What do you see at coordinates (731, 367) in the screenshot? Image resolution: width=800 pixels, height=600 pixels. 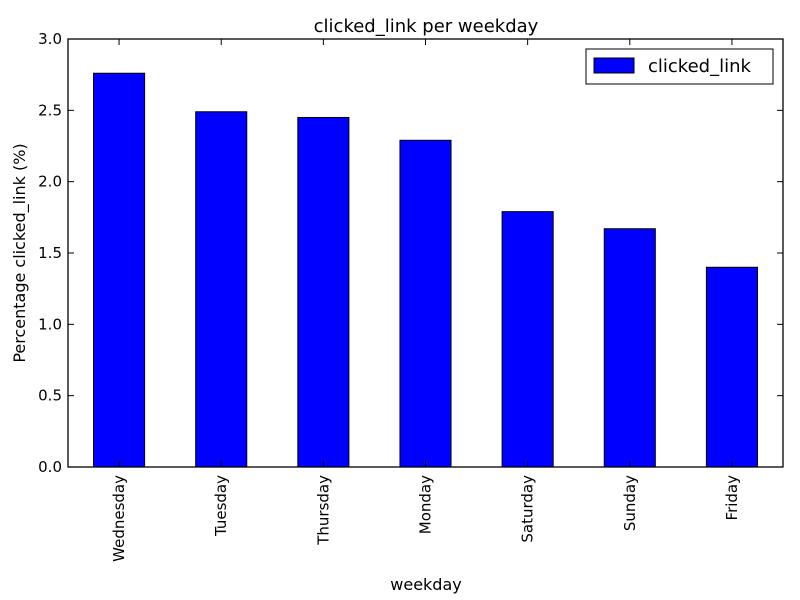 I see `bar-friday` at bounding box center [731, 367].